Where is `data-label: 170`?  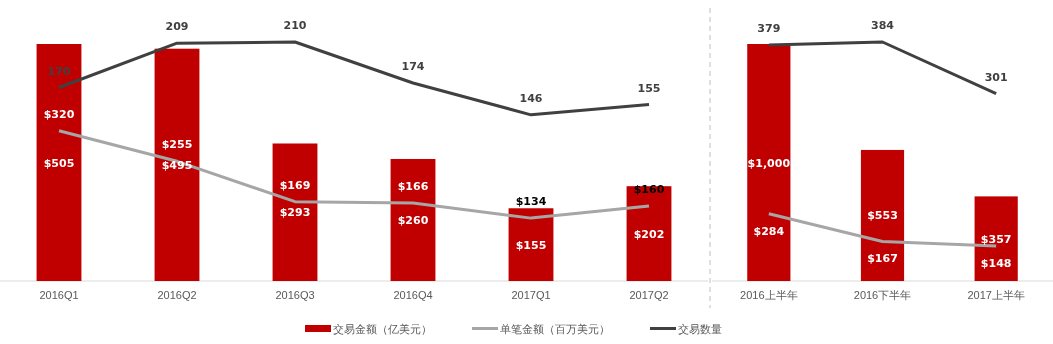
data-label: 170 is located at coordinates (59, 71).